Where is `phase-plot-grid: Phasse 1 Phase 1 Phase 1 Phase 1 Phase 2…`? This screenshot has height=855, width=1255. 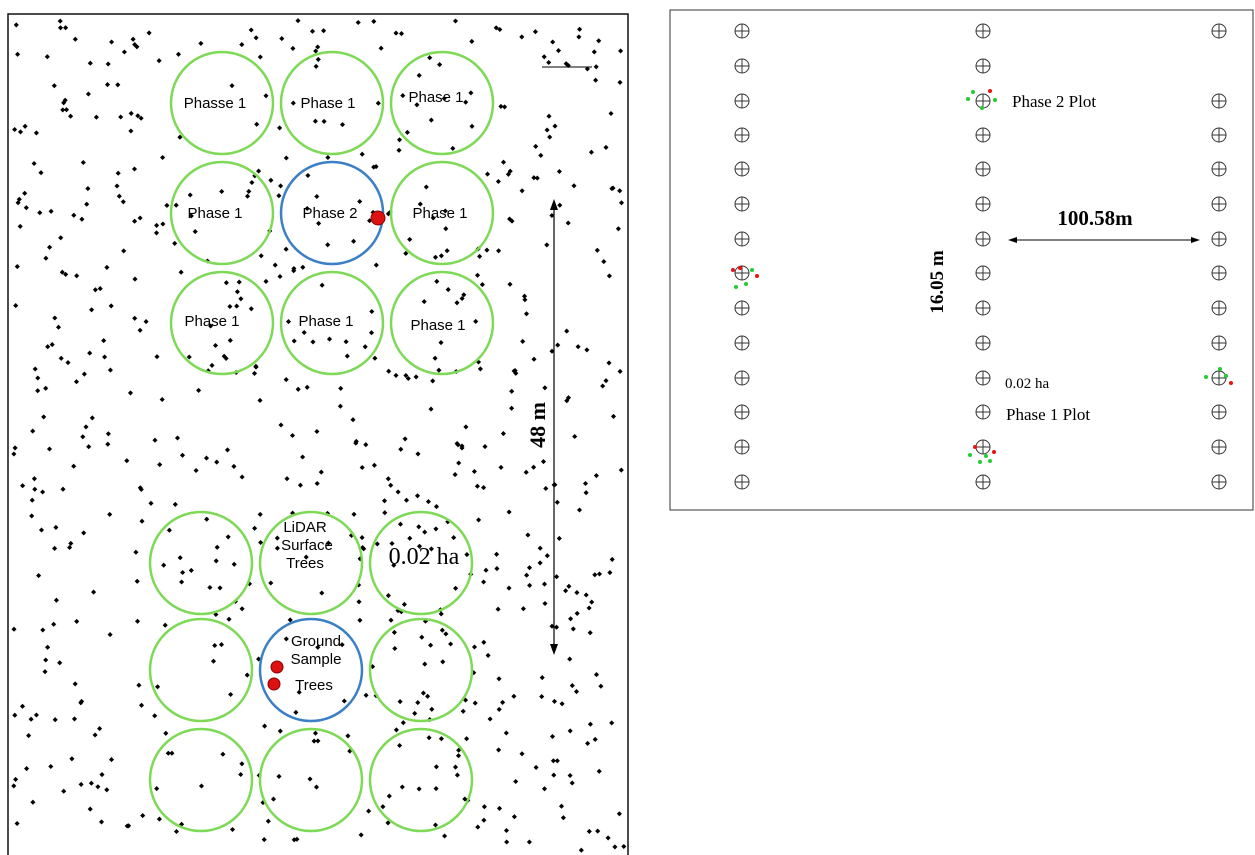 phase-plot-grid: Phasse 1 Phase 1 Phase 1 Phase 1 Phase 2… is located at coordinates (332, 213).